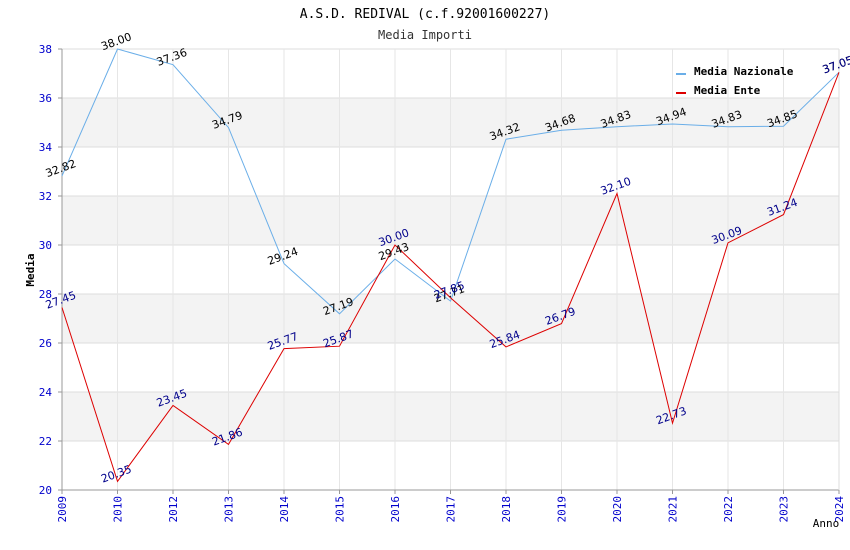  I want to click on x-tick-label: 2010, so click(118, 509).